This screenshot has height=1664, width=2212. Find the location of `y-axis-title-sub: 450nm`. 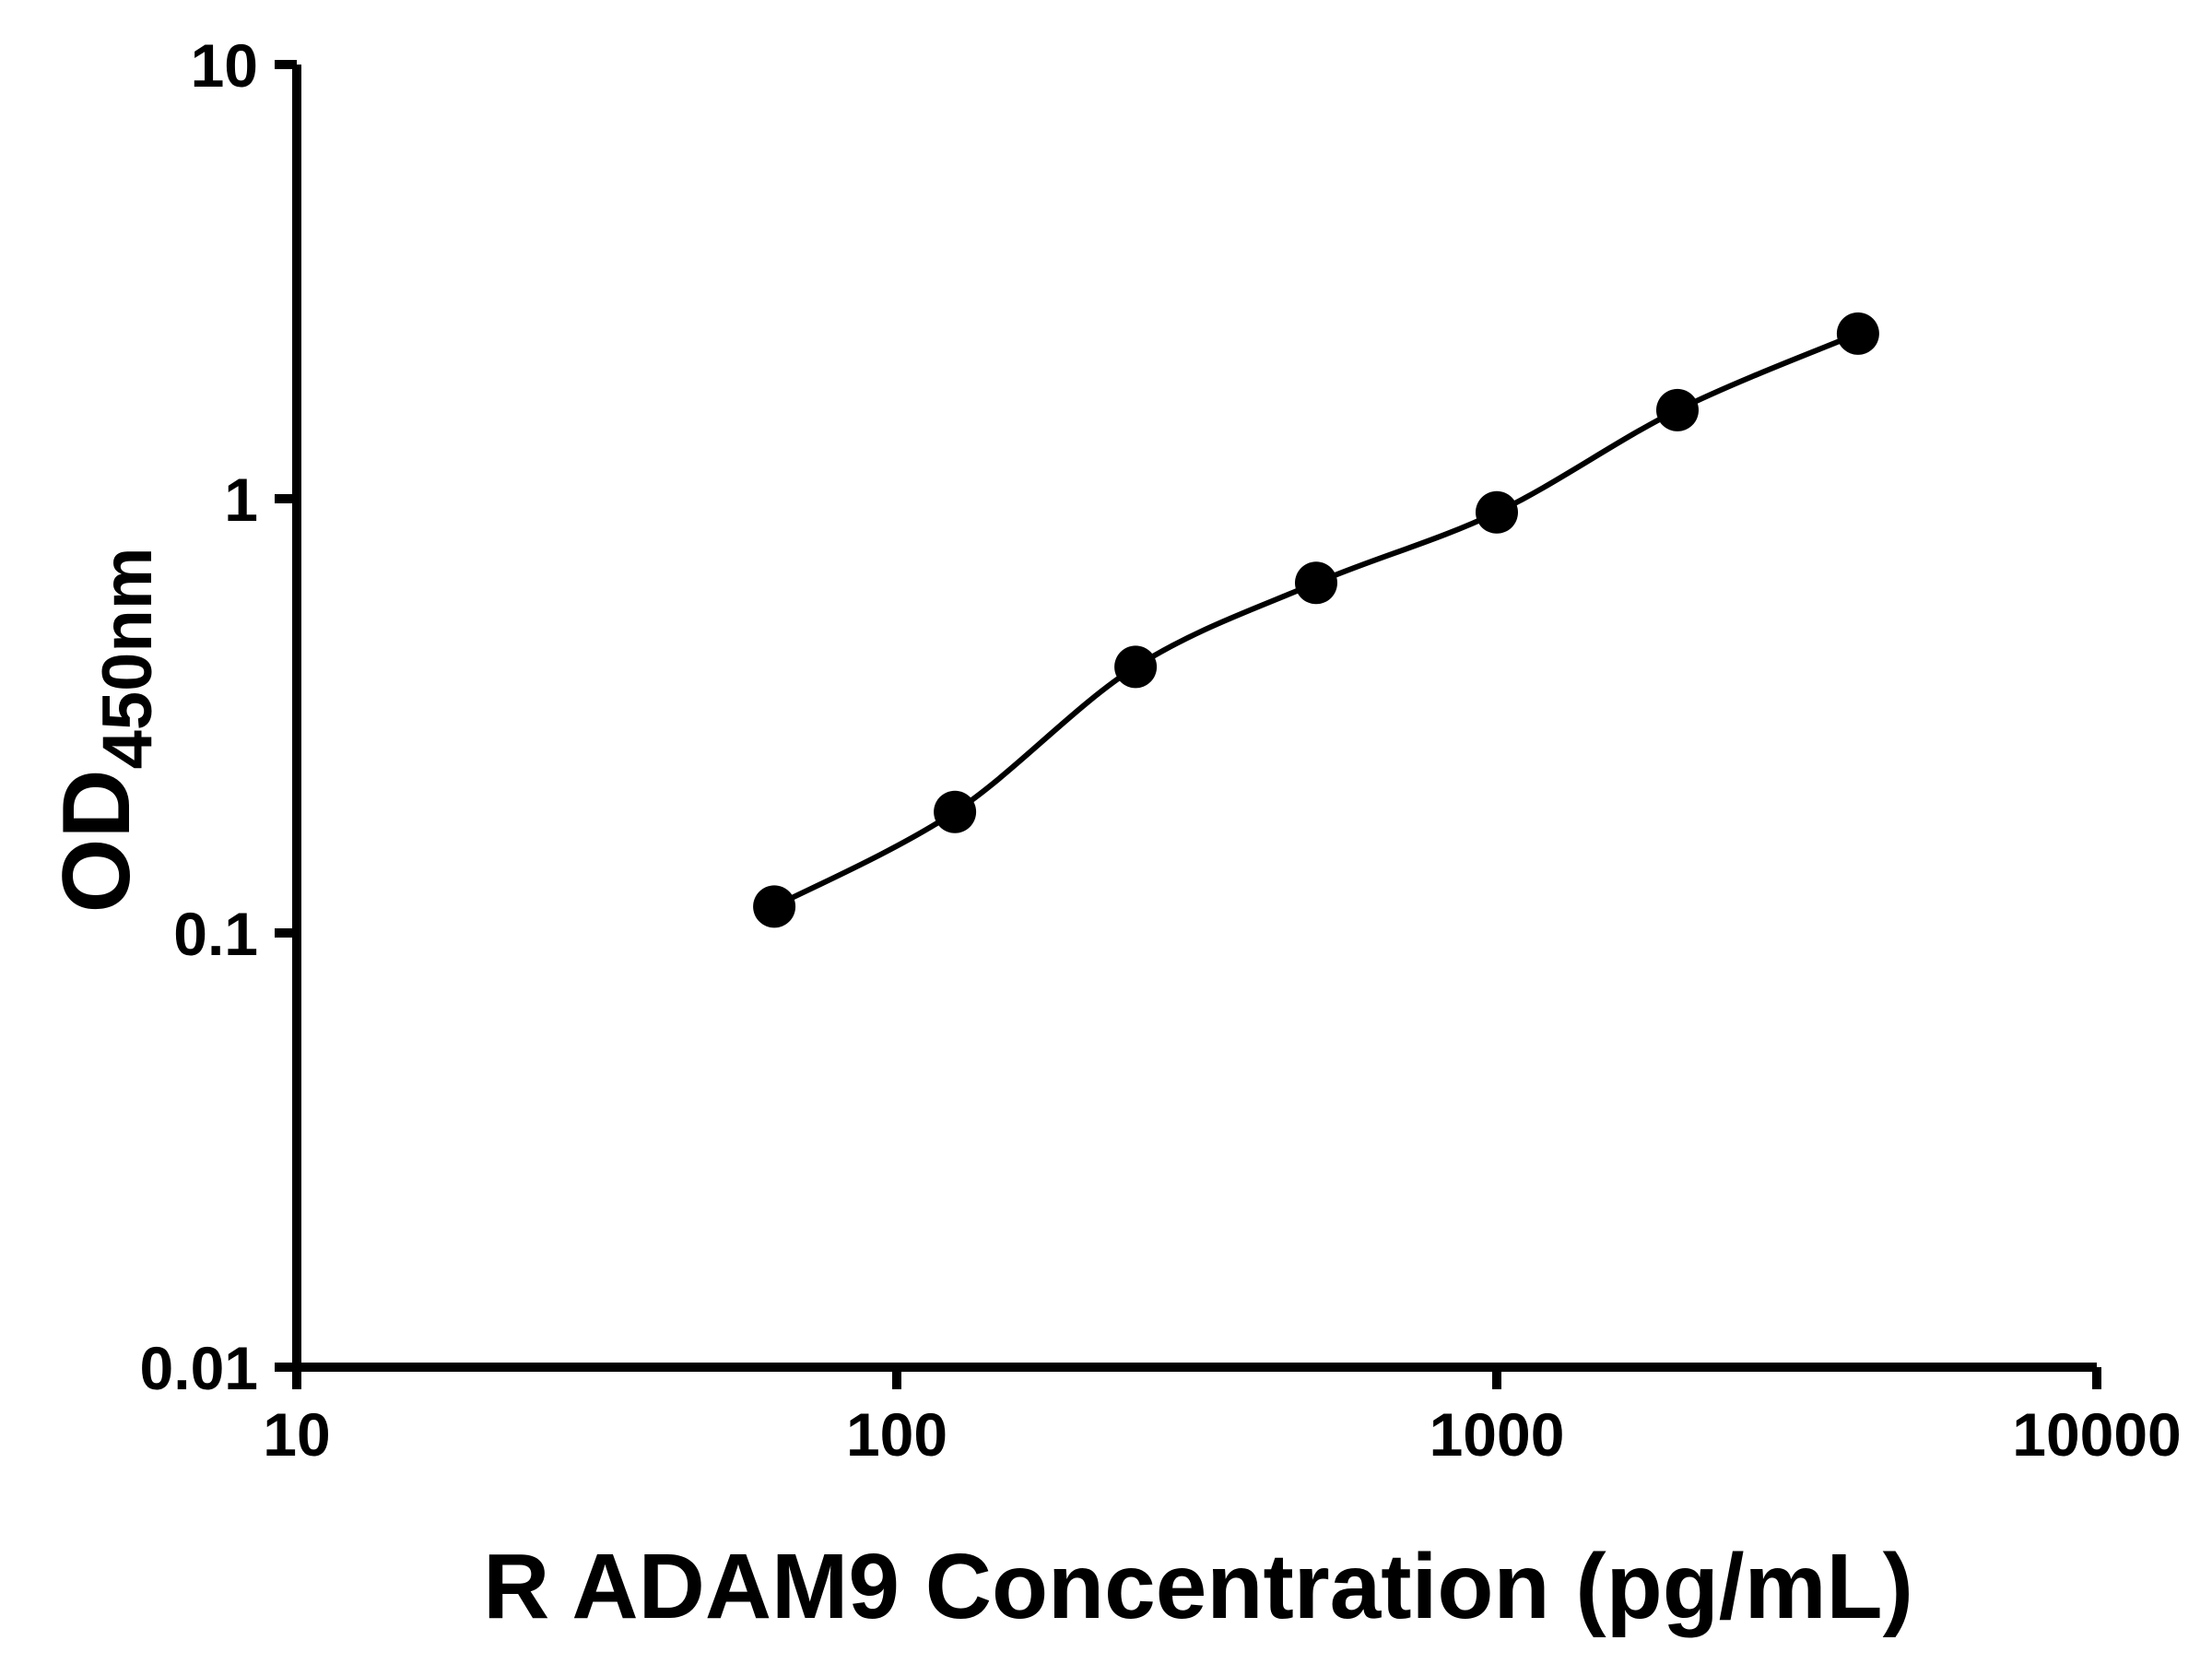

y-axis-title-sub: 450nm is located at coordinates (127, 659).